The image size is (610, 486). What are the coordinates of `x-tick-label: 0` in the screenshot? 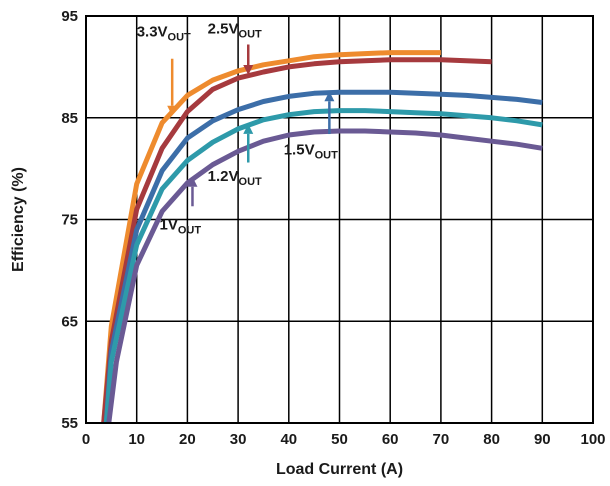 It's located at (86, 439).